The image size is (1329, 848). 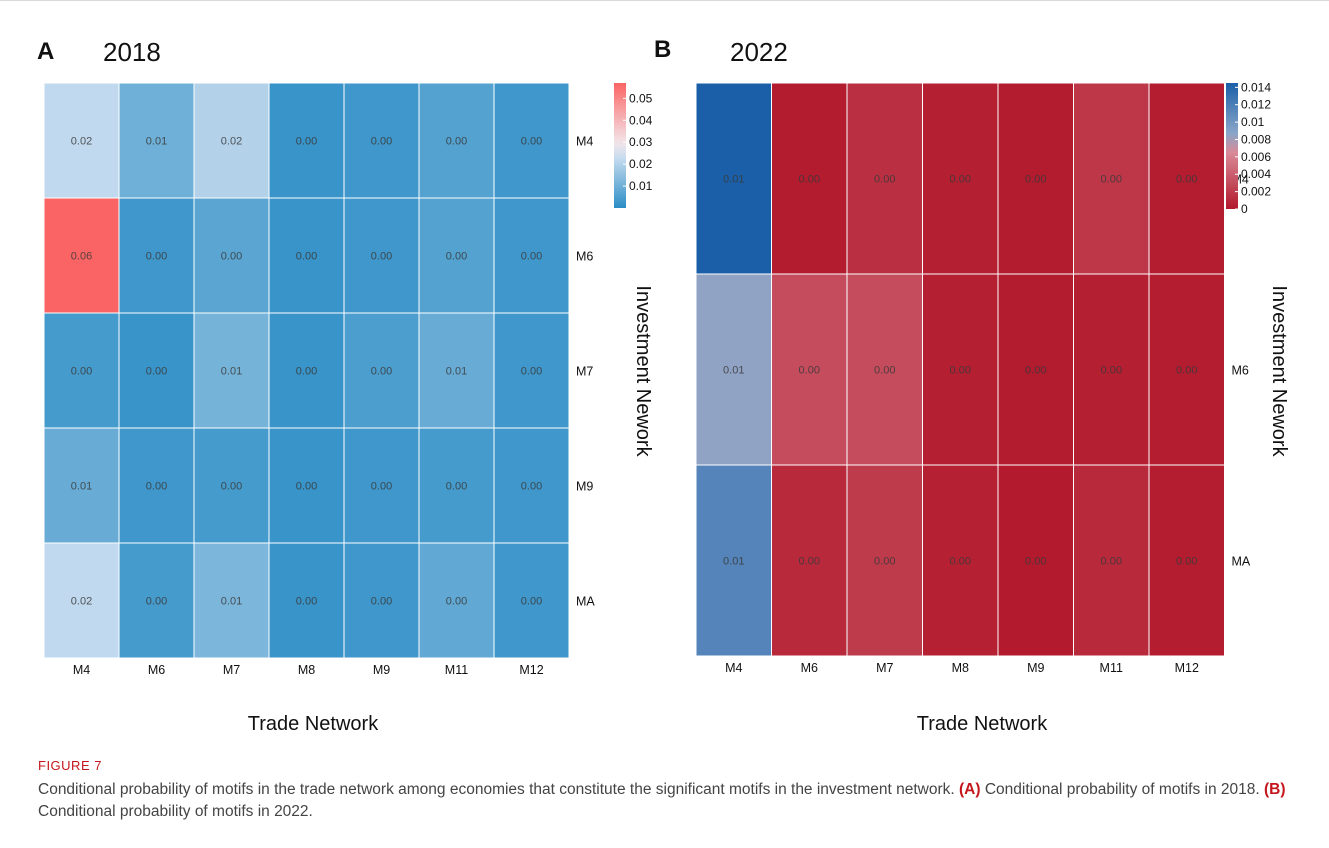 What do you see at coordinates (584, 142) in the screenshot?
I see `y-tick-label: M4` at bounding box center [584, 142].